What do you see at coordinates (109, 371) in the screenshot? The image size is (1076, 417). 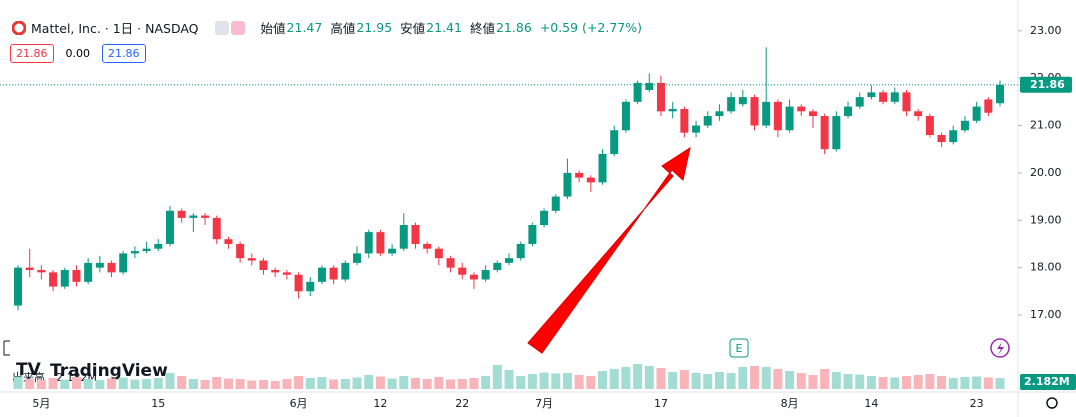 I see `watermark: TradingView` at bounding box center [109, 371].